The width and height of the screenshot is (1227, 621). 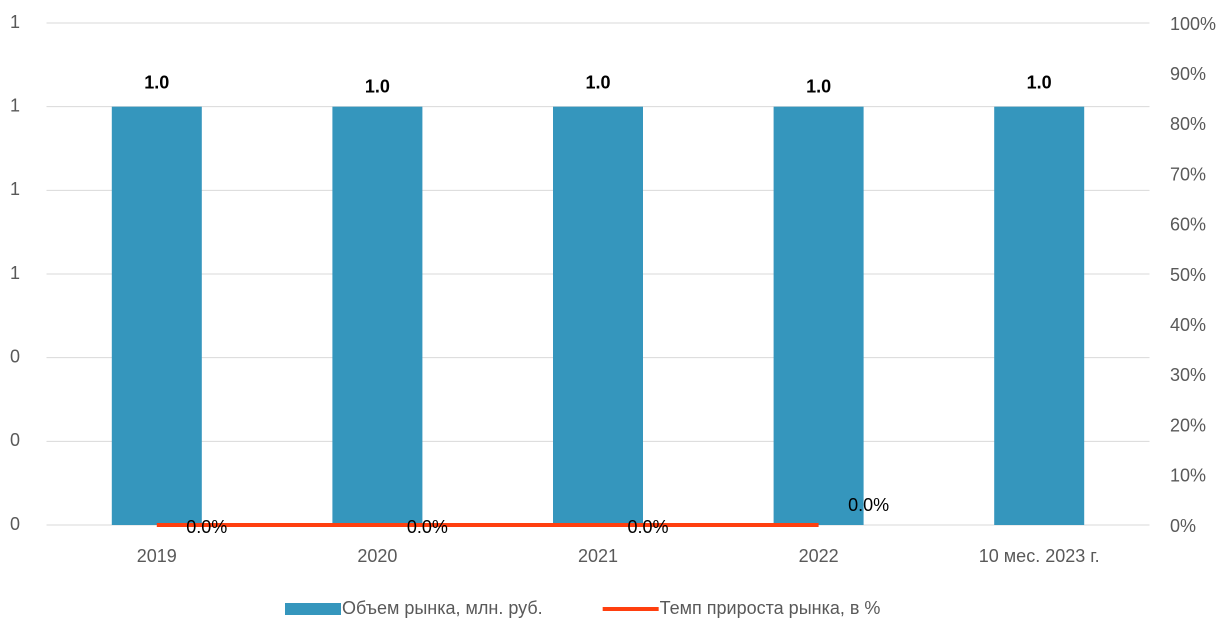 What do you see at coordinates (1188, 275) in the screenshot?
I see `y2-tick-label: 50%` at bounding box center [1188, 275].